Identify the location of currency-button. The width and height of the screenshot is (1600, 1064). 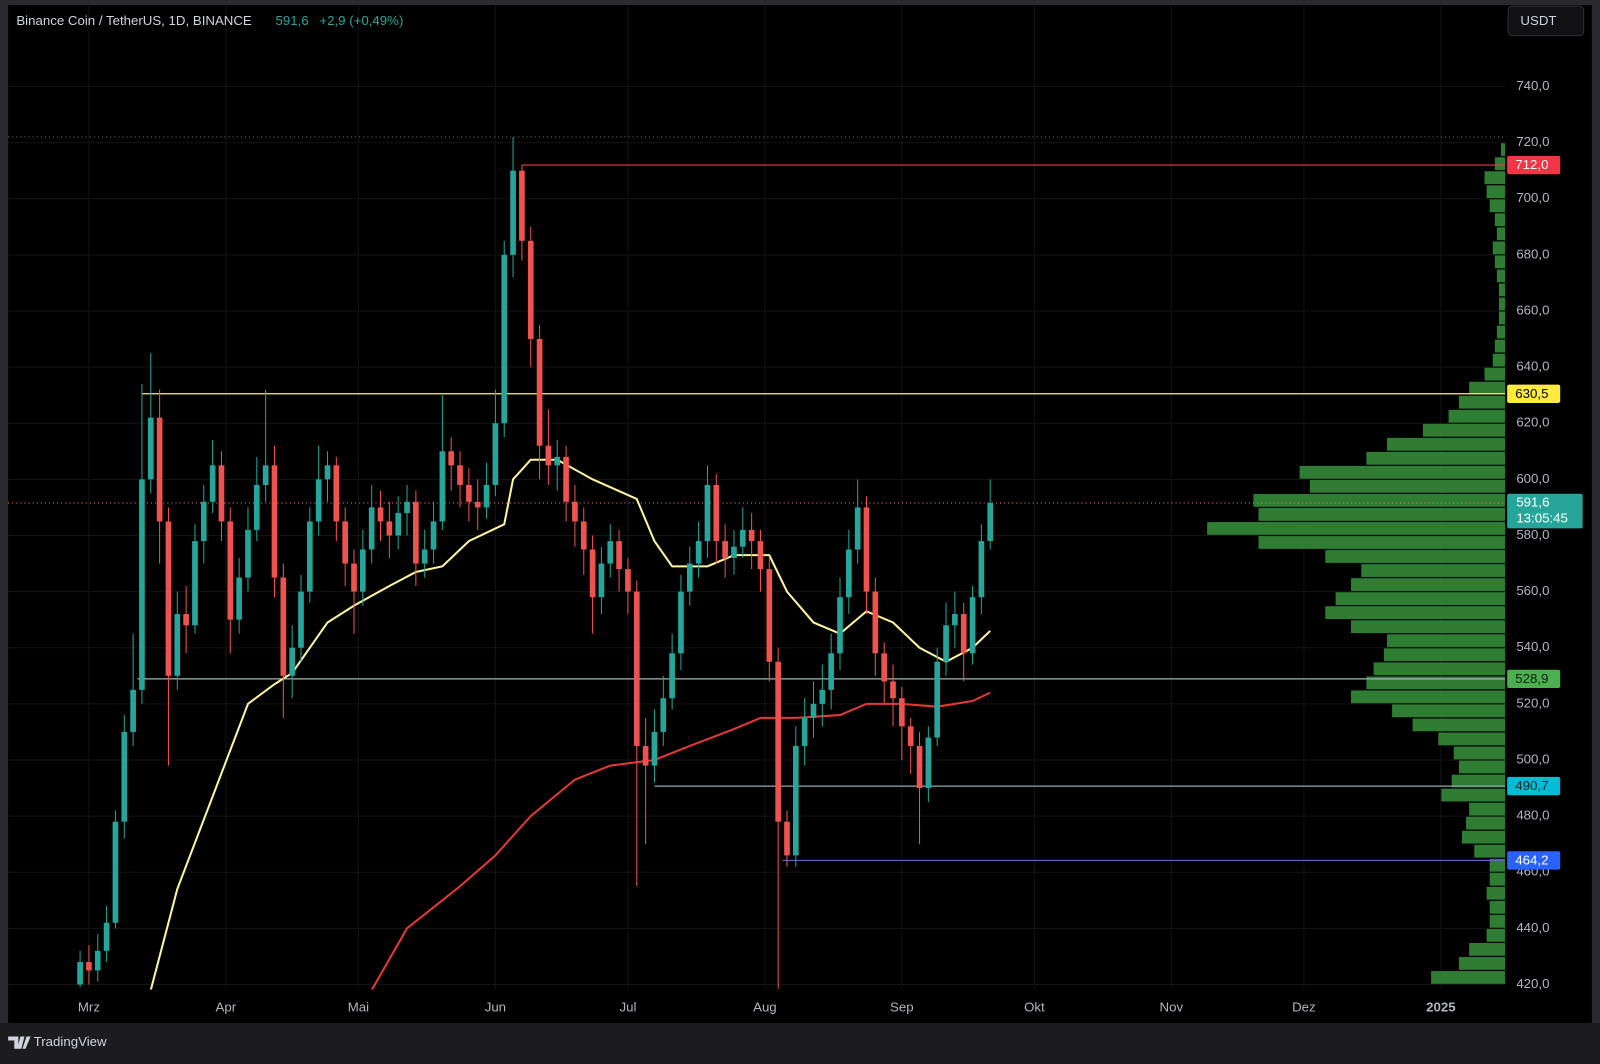
(1546, 21).